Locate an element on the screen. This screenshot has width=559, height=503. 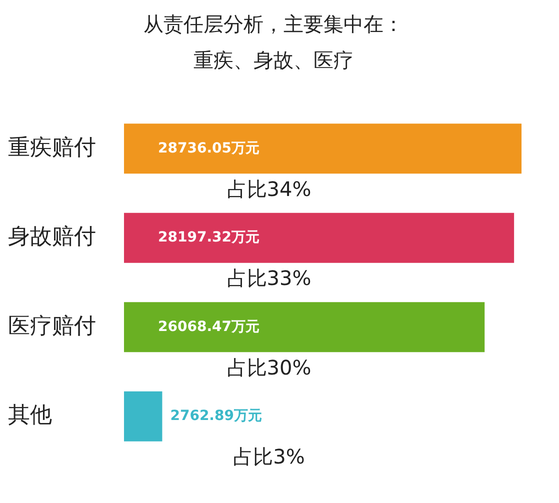
data-label: 28736.05万元 is located at coordinates (209, 148).